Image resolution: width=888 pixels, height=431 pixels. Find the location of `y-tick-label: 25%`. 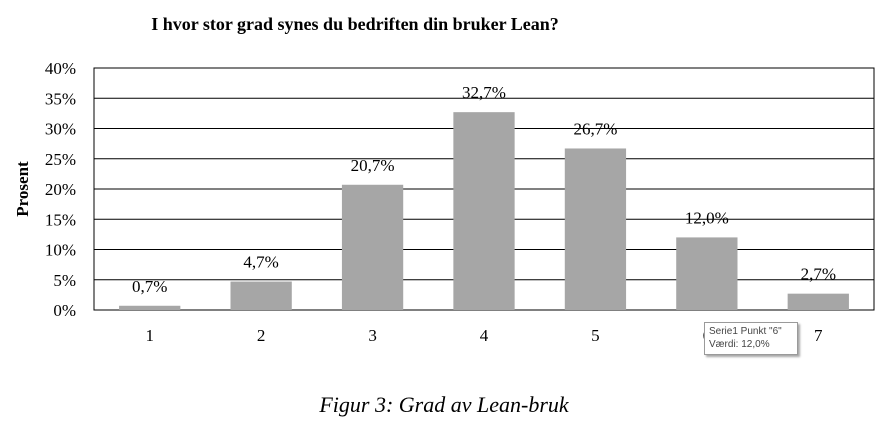

y-tick-label: 25% is located at coordinates (60, 159).